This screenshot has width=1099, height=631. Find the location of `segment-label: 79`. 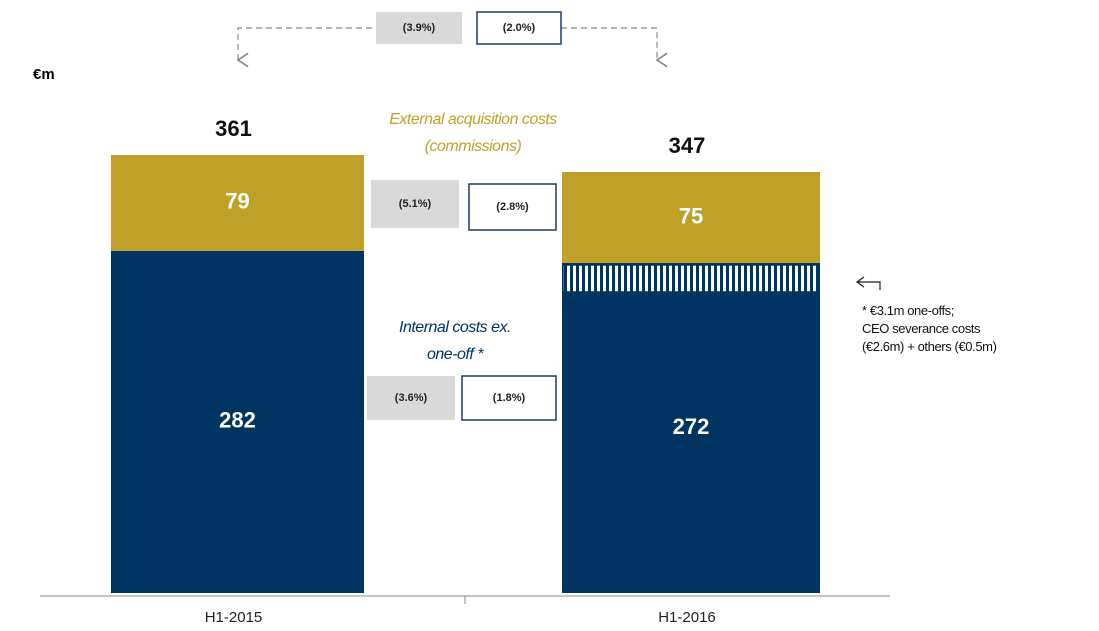

segment-label: 79 is located at coordinates (237, 201).